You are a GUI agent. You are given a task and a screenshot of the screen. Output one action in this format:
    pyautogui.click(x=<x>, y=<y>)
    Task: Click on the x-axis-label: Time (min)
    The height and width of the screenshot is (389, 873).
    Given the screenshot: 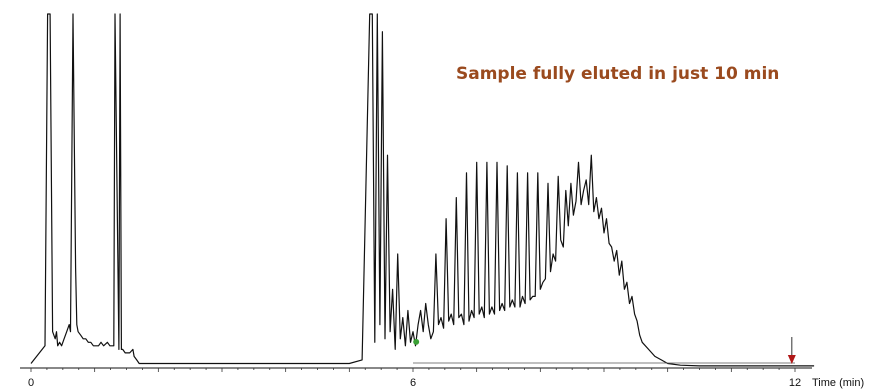 What is the action you would take?
    pyautogui.click(x=838, y=383)
    